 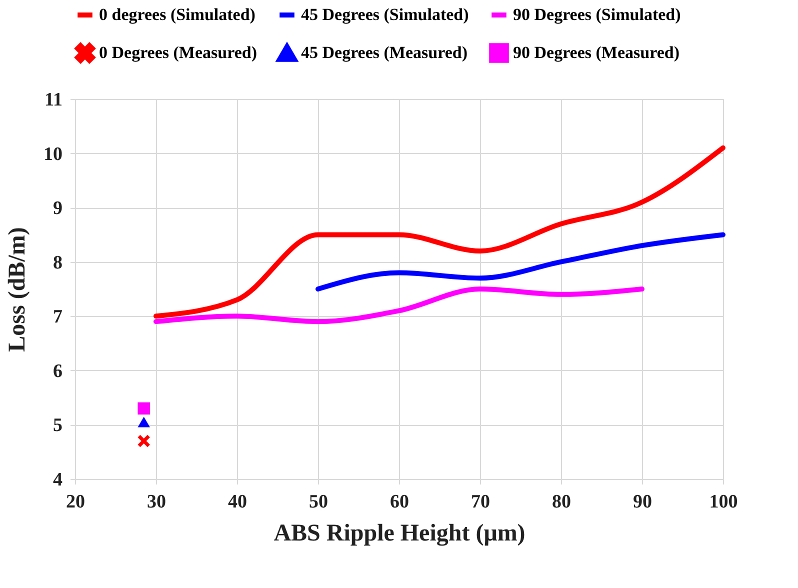 I want to click on y-tick-label: 11, so click(x=53, y=100).